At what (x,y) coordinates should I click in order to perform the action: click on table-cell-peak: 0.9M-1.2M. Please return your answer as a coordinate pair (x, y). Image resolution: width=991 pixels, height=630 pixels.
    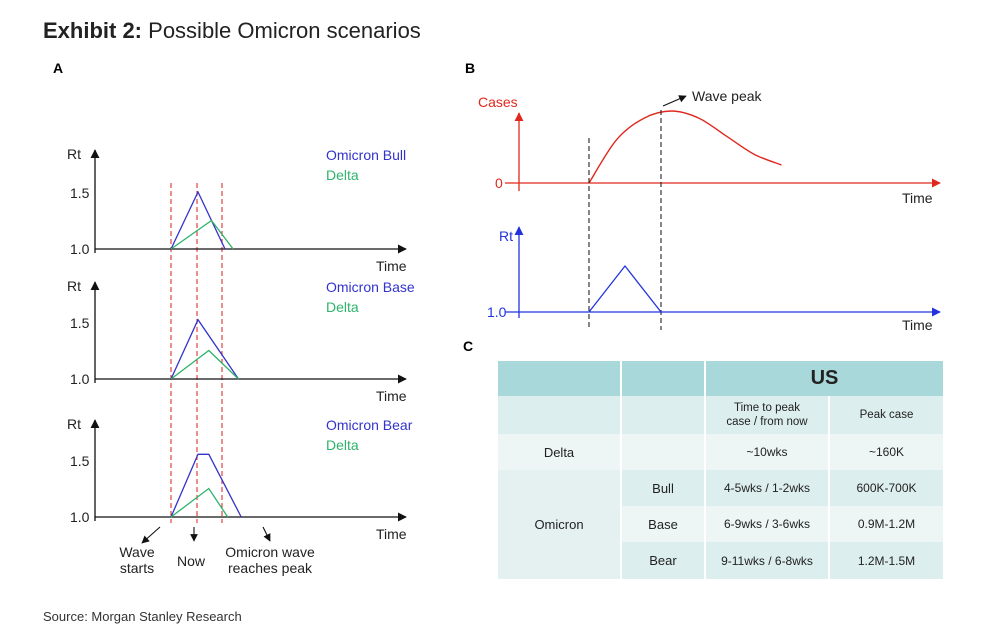
    Looking at the image, I should click on (885, 524).